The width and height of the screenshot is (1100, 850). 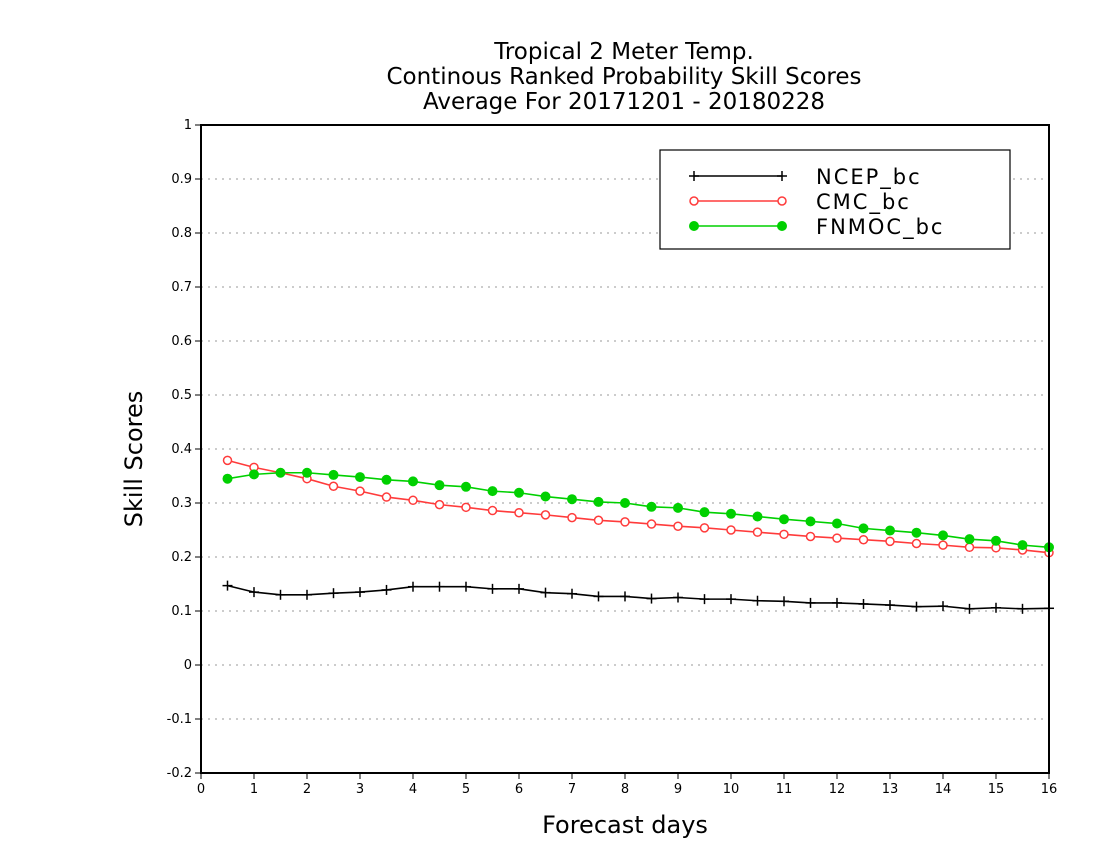 I want to click on x-tick-label: 14, so click(x=943, y=789).